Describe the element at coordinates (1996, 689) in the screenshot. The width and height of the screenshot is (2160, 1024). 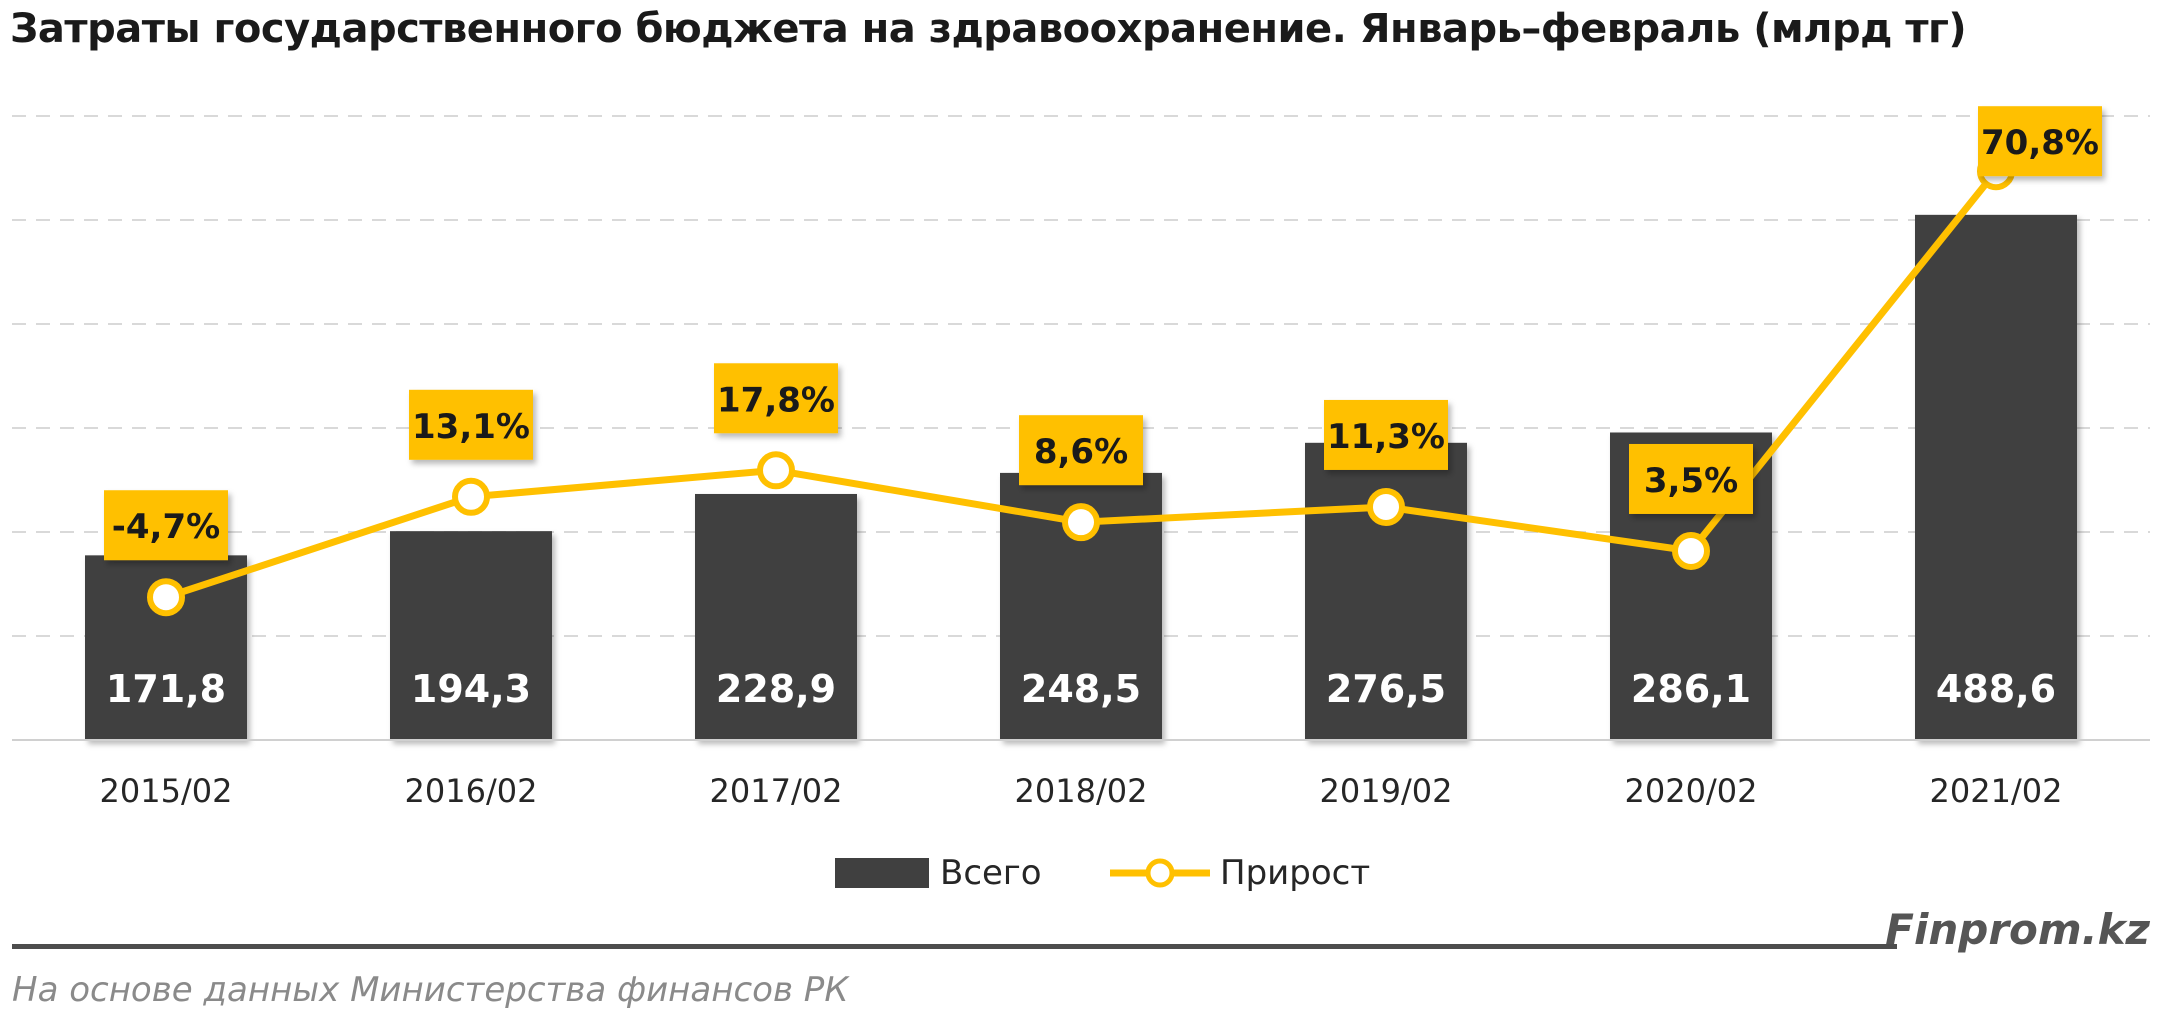
I see `bar-value-label: 488,6` at that location.